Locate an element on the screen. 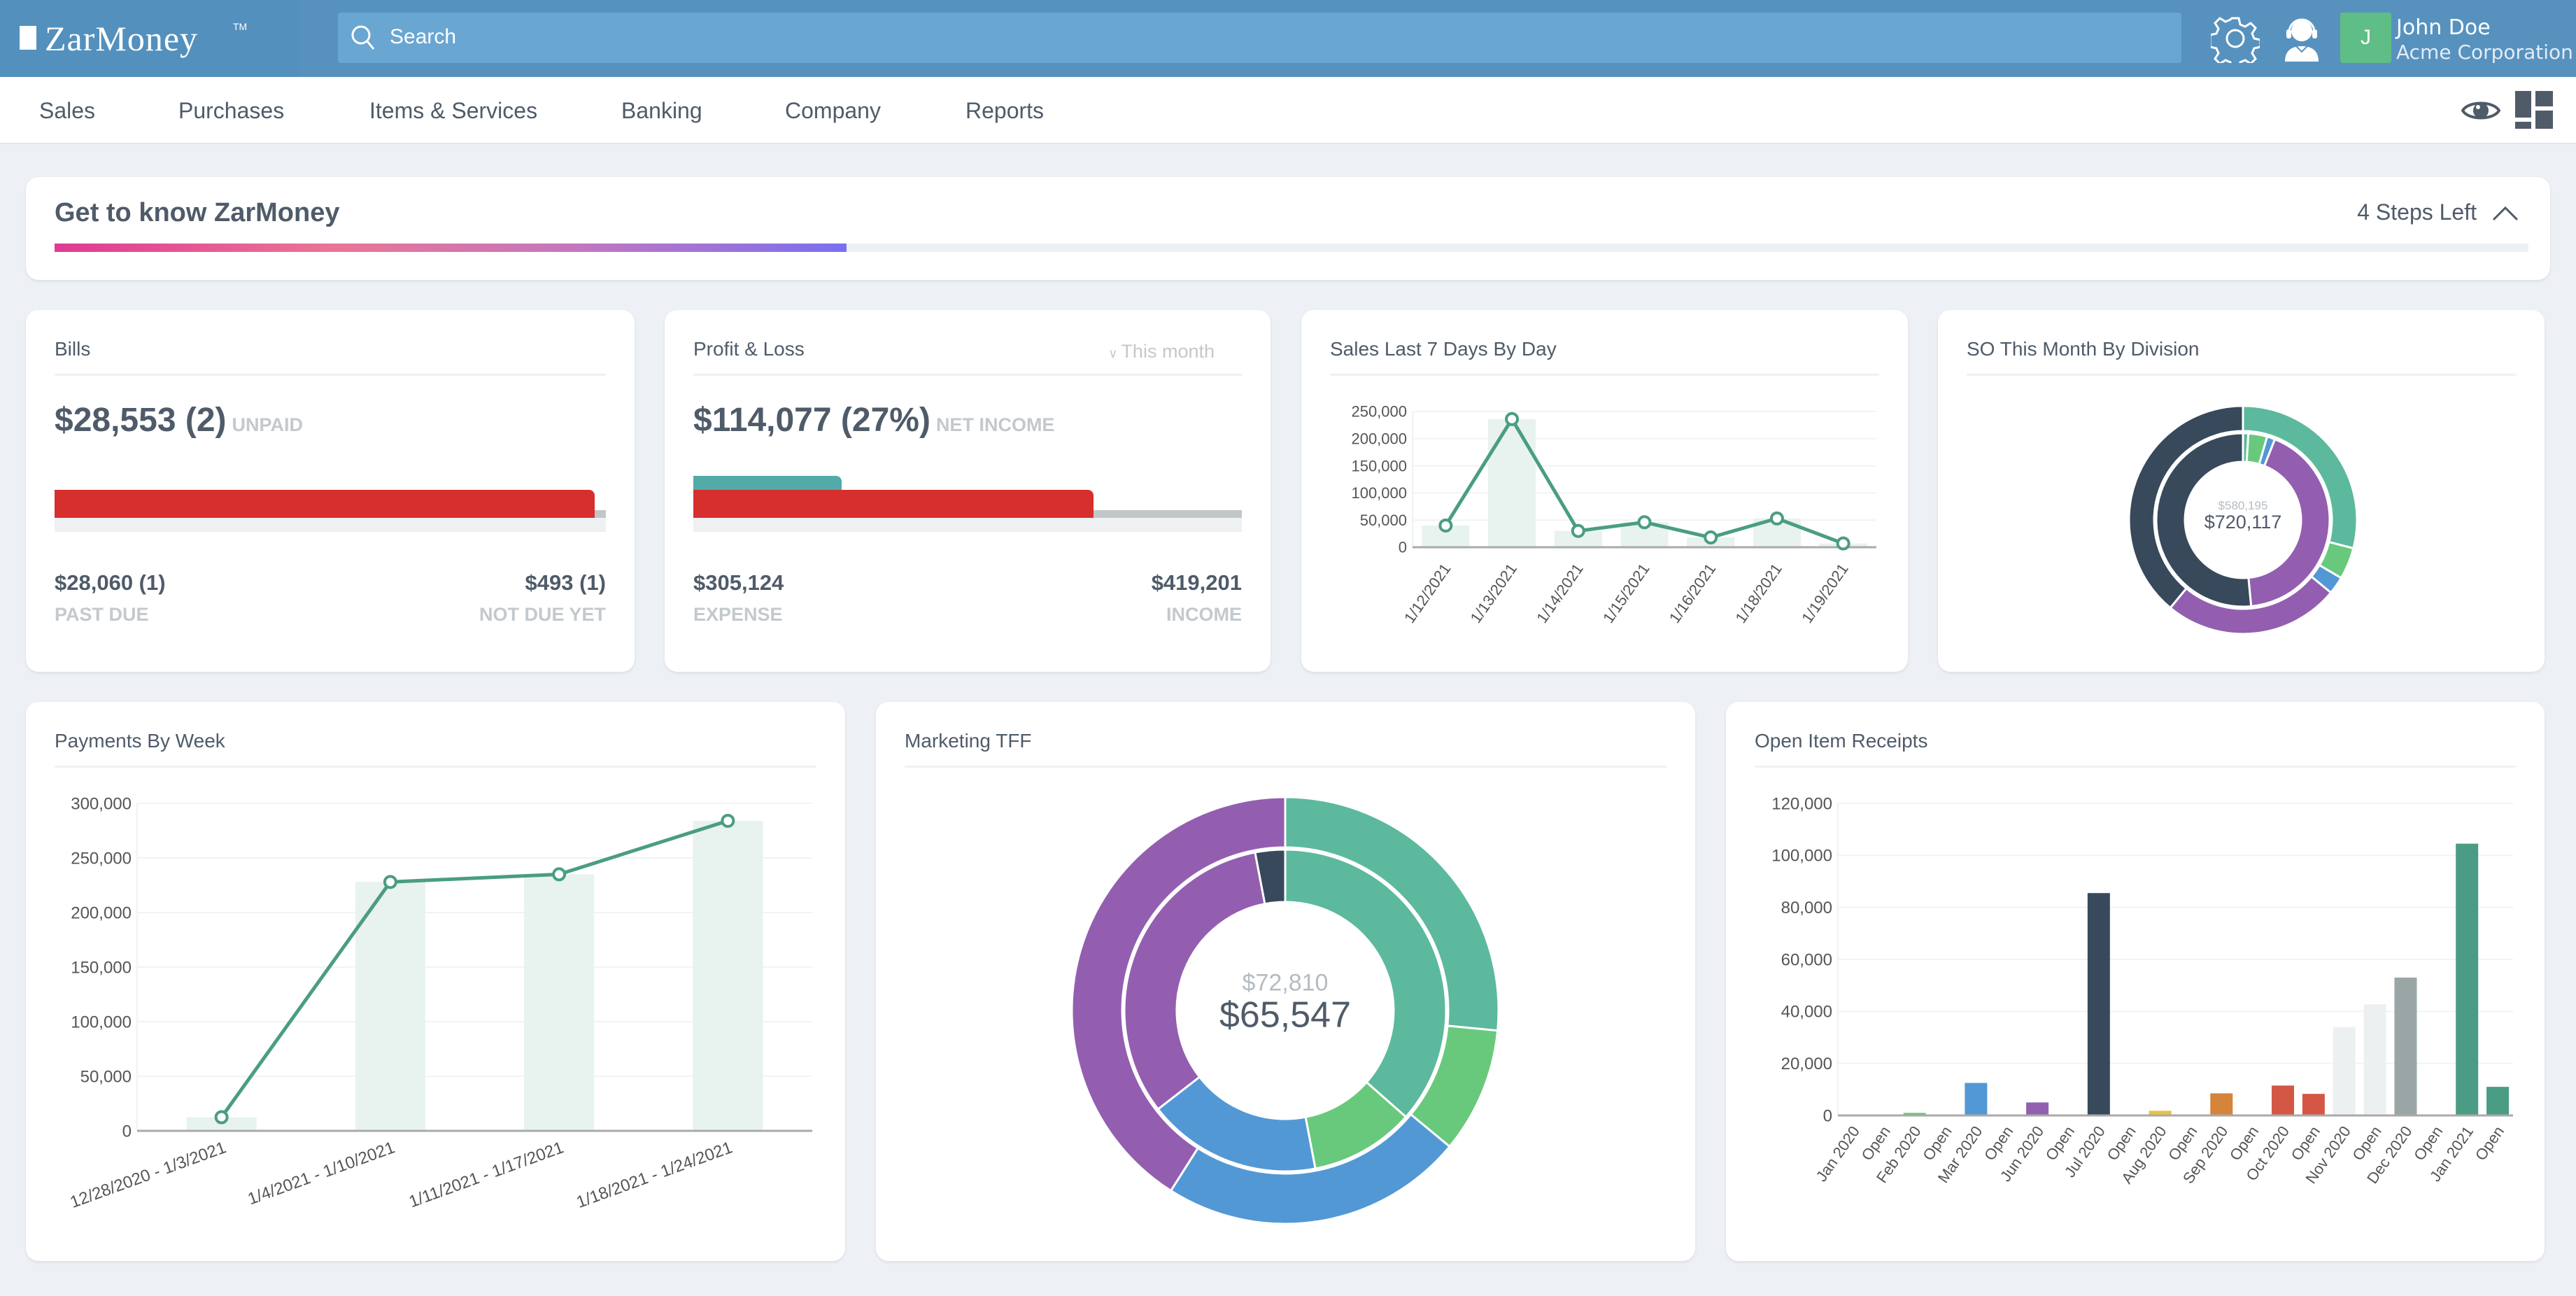 The image size is (2576, 1296). period-filter-dropdown: ∨ This month is located at coordinates (1161, 351).